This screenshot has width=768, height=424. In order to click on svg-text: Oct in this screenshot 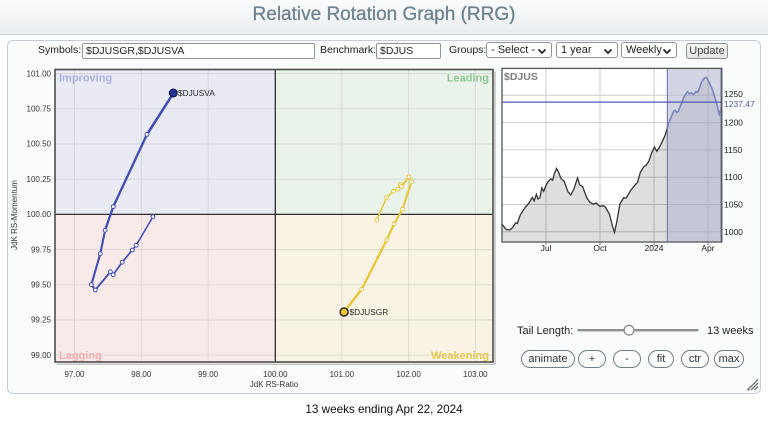, I will do `click(600, 248)`.